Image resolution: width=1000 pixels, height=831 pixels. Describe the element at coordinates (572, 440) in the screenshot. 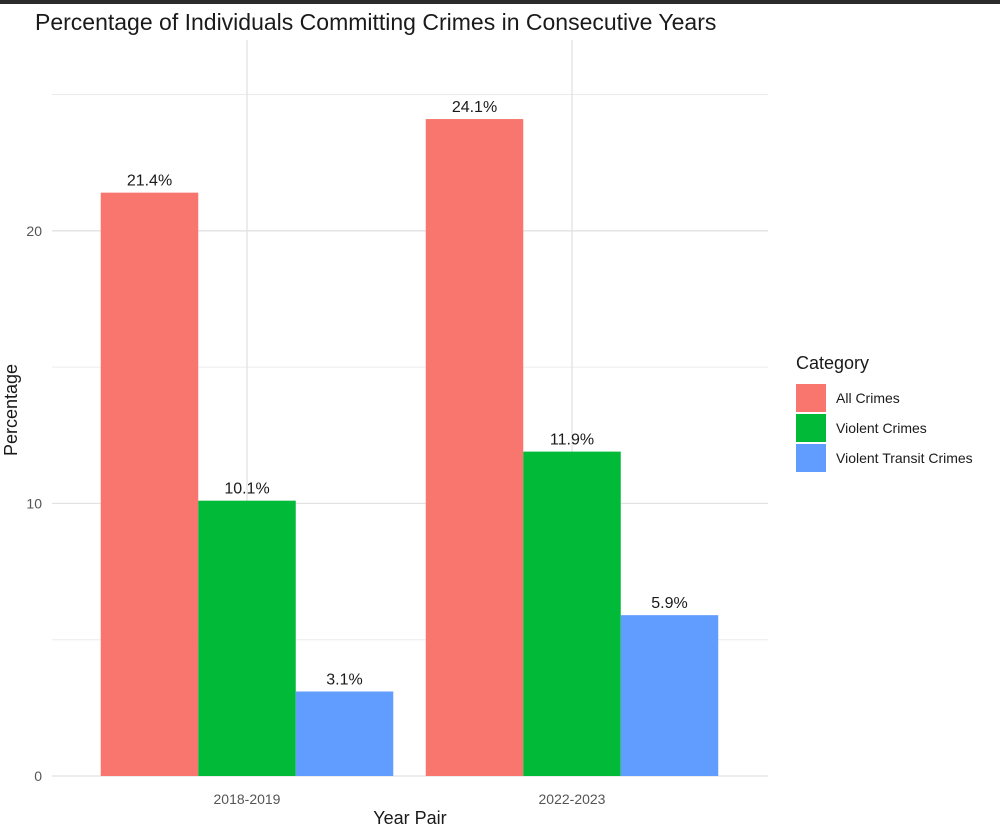

I see `data-label: 11.9%` at that location.